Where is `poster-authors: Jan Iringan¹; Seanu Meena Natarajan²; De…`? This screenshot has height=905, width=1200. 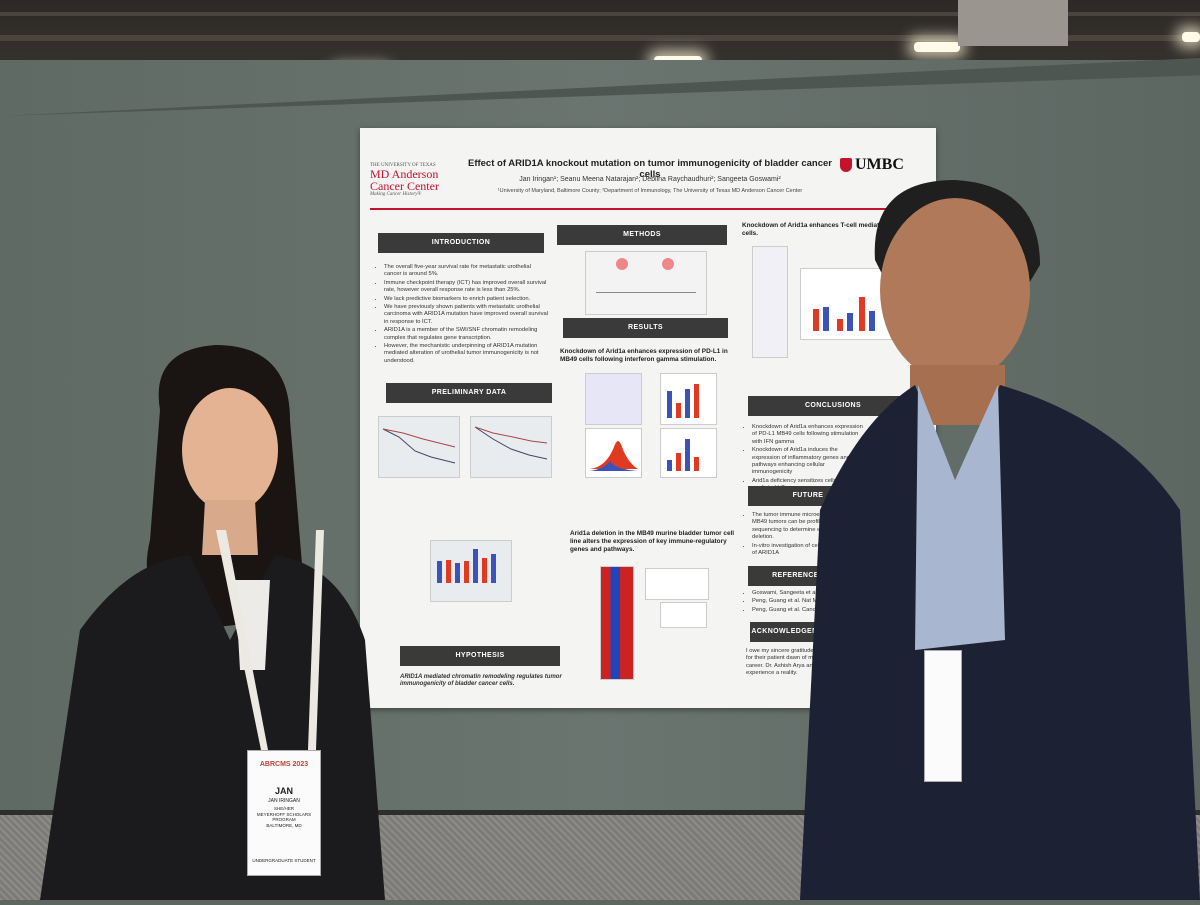 poster-authors: Jan Iringan¹; Seanu Meena Natarajan²; De… is located at coordinates (650, 179).